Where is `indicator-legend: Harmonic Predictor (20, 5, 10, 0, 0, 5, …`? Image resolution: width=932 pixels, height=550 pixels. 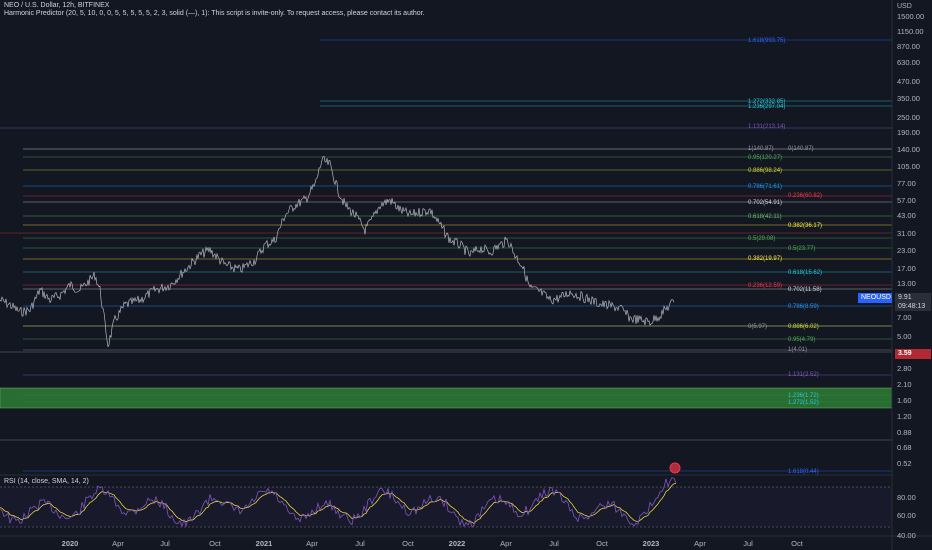
indicator-legend: Harmonic Predictor (20, 5, 10, 0, 0, 5, … is located at coordinates (214, 13).